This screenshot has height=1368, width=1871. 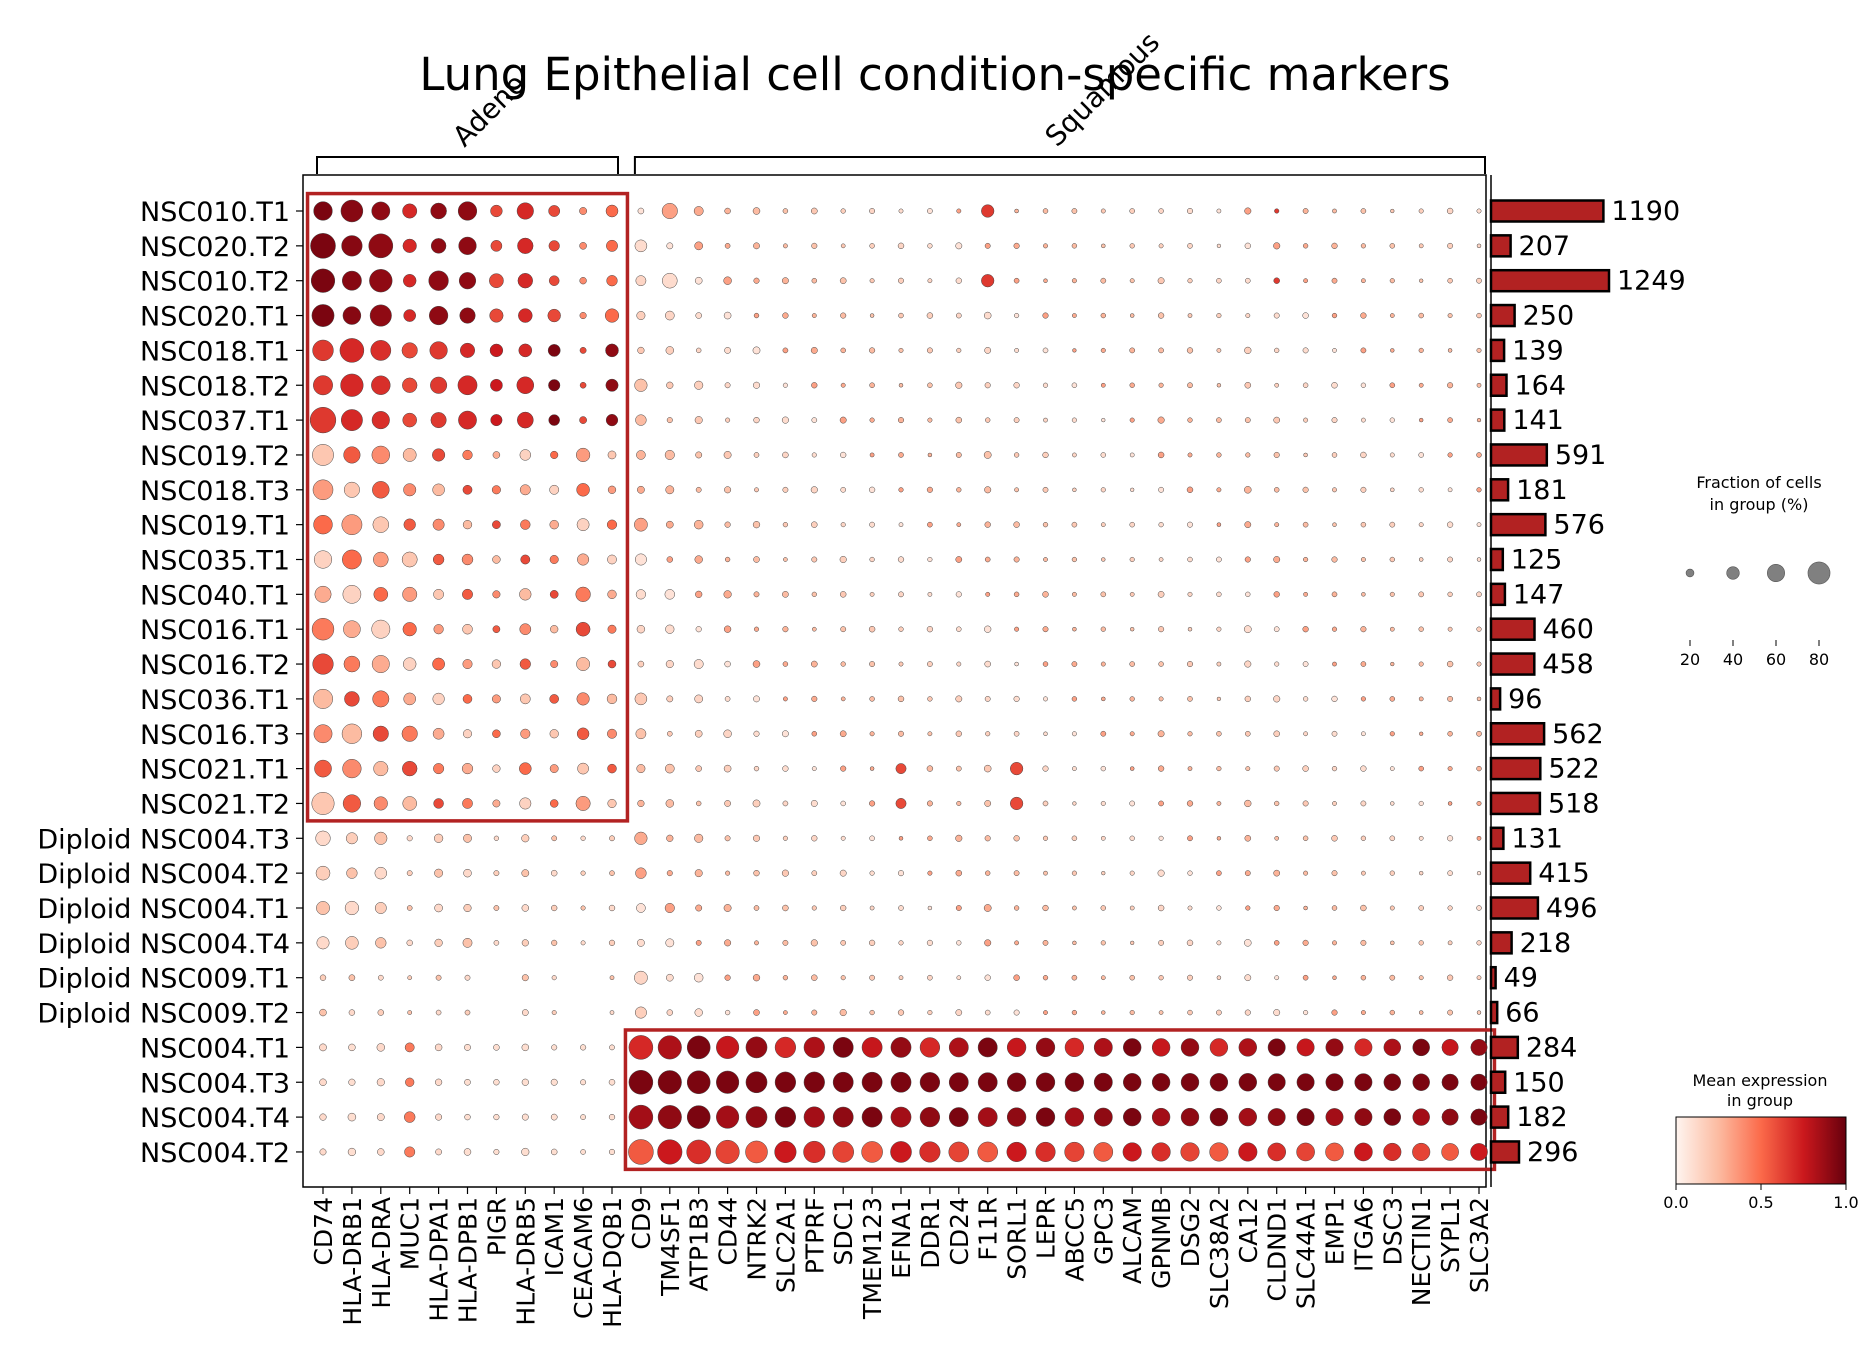 I want to click on column-label: TM4SF1, so click(x=670, y=1247).